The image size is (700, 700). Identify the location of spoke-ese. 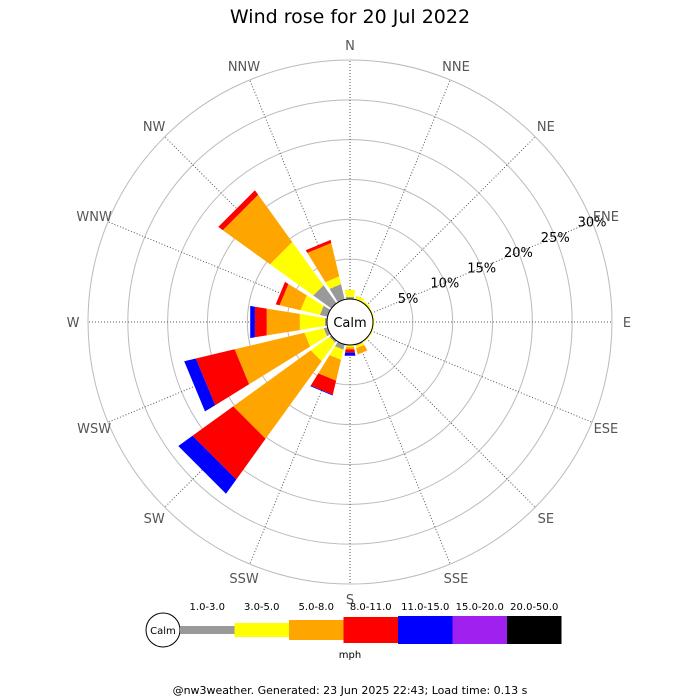
(482, 376).